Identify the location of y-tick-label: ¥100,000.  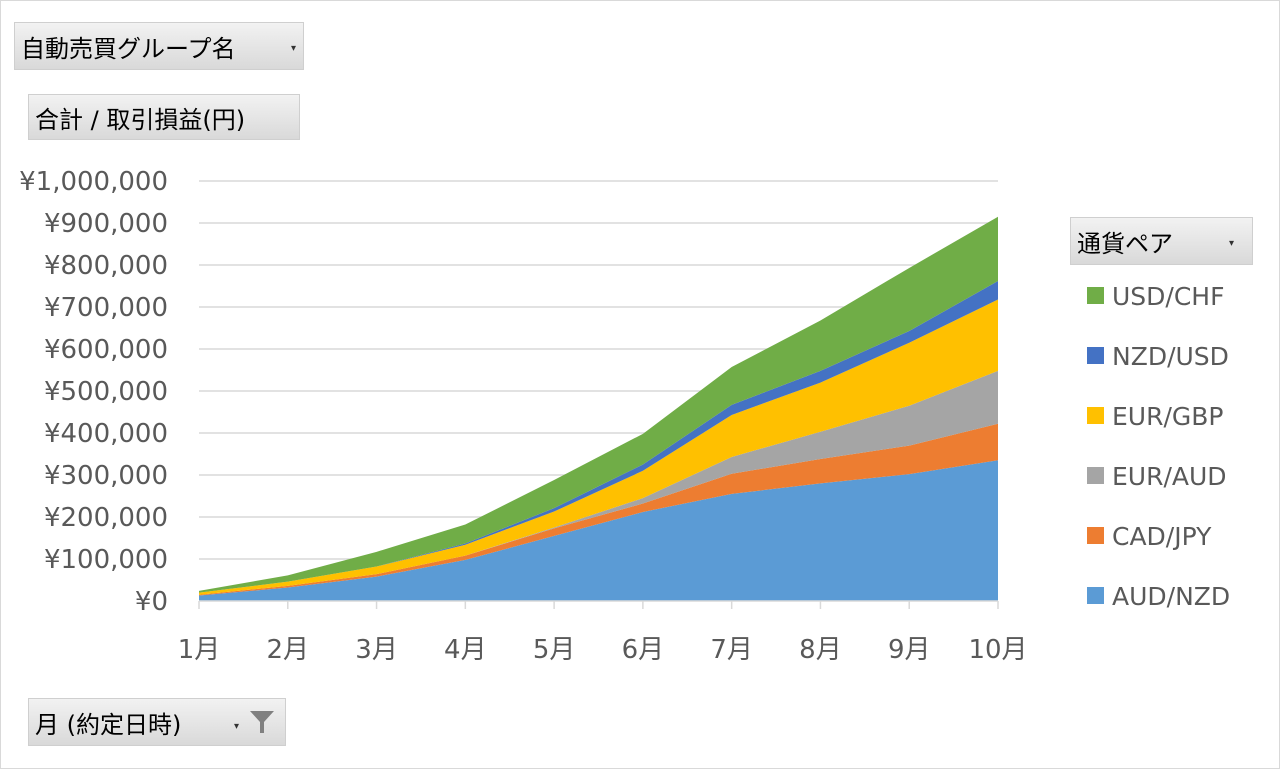
(106, 560).